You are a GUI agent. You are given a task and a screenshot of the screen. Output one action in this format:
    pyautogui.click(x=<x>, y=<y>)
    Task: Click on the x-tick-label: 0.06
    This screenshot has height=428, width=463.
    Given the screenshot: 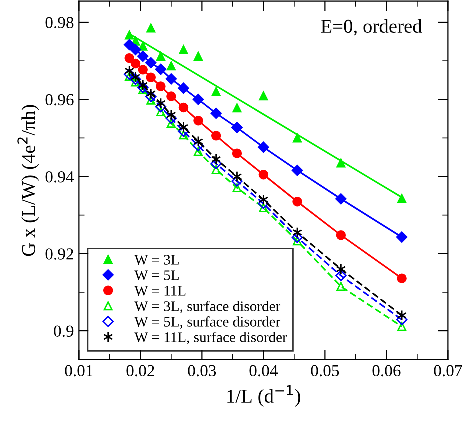 What is the action you would take?
    pyautogui.click(x=386, y=371)
    